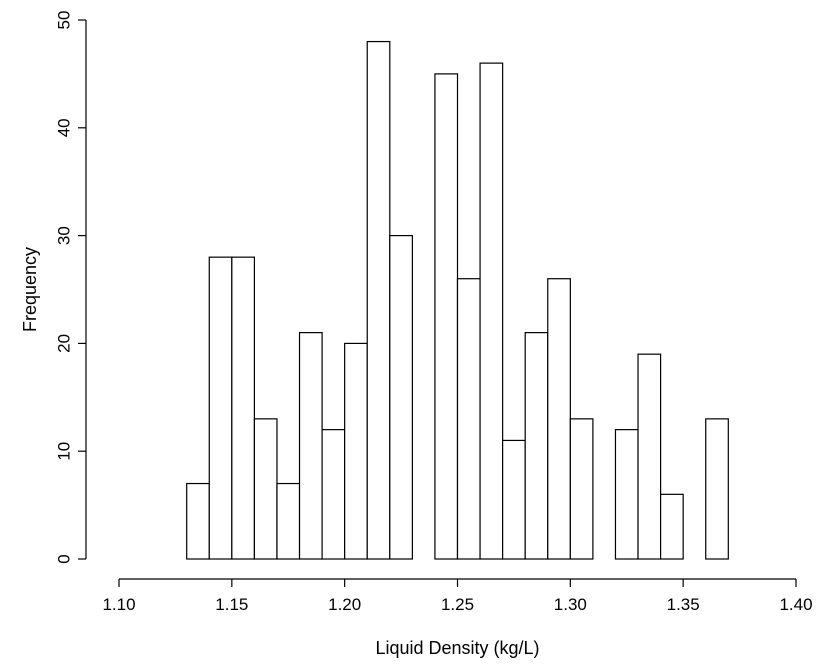  What do you see at coordinates (457, 604) in the screenshot?
I see `x-tick-label: 1.25` at bounding box center [457, 604].